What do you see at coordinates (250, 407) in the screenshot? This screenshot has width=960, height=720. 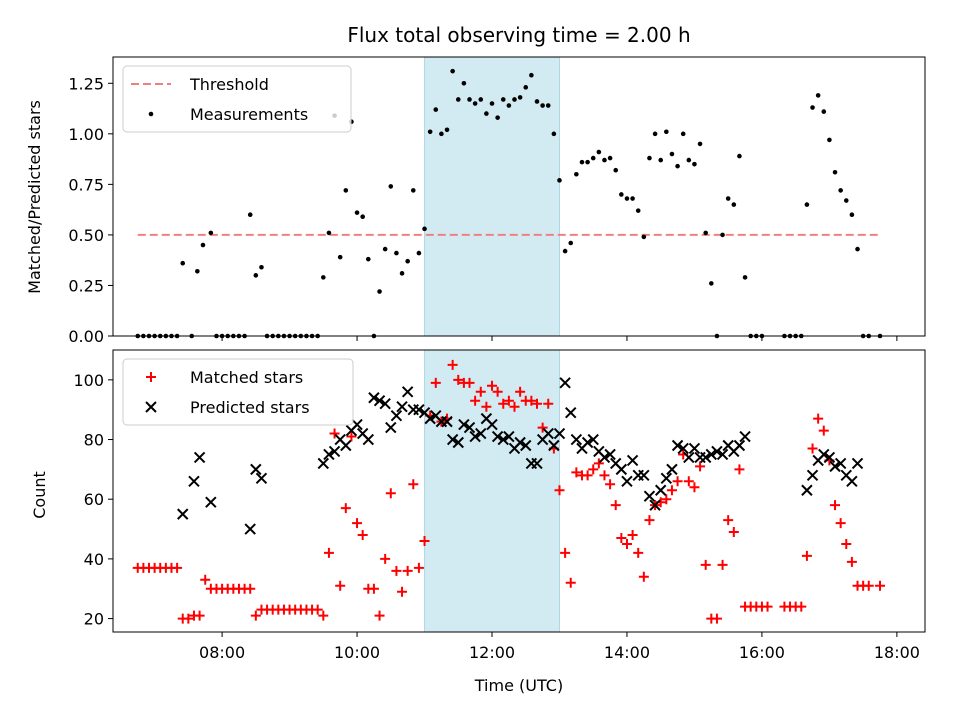 I see `legend-label: Predicted stars` at bounding box center [250, 407].